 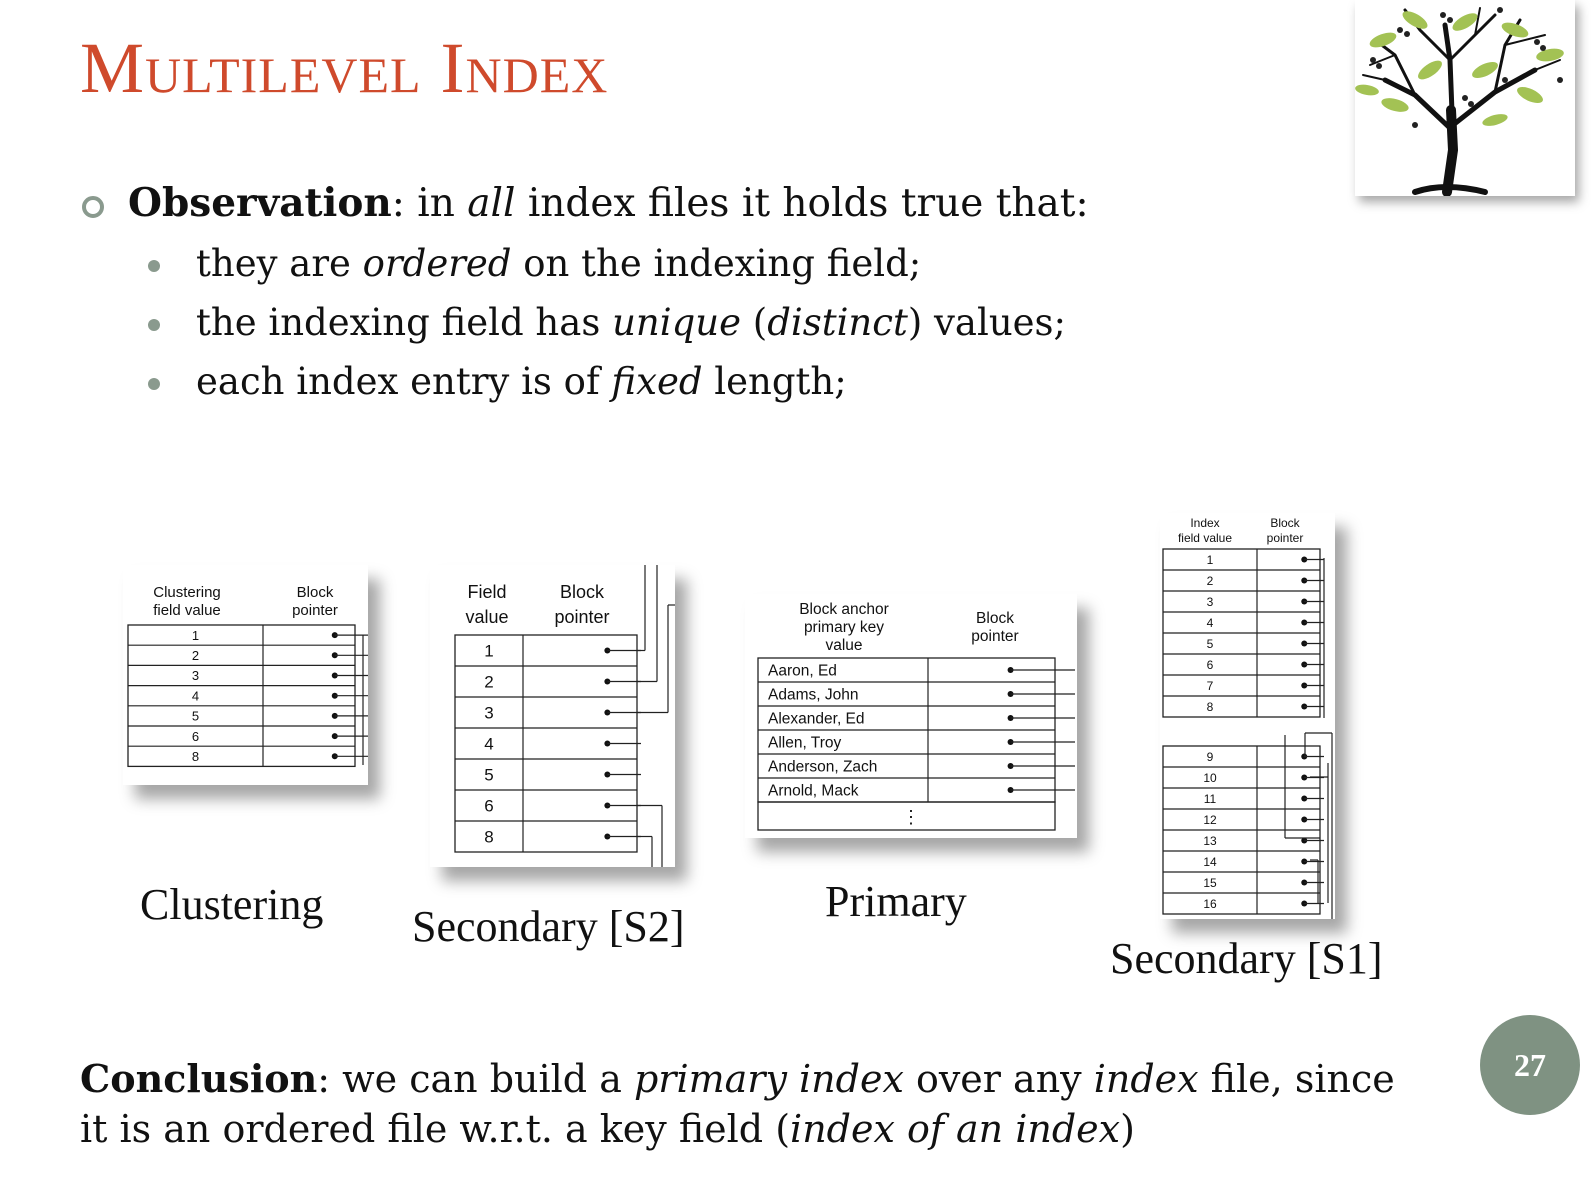 What do you see at coordinates (995, 618) in the screenshot?
I see `primary-header-label: Block` at bounding box center [995, 618].